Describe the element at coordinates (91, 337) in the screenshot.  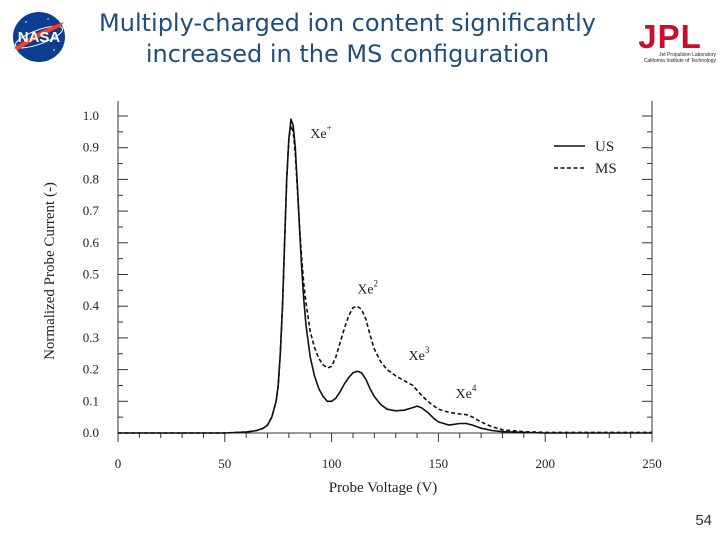
I see `y-tick-label: 0.3` at that location.